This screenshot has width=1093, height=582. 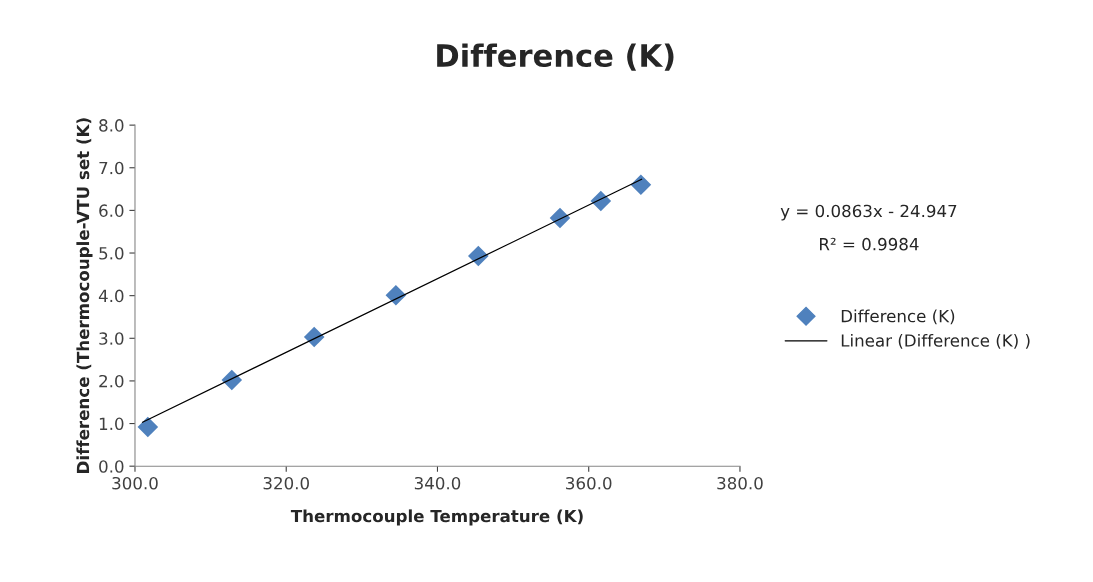 I want to click on x-axis-title: Thermocouple Temperature (K), so click(x=436, y=517).